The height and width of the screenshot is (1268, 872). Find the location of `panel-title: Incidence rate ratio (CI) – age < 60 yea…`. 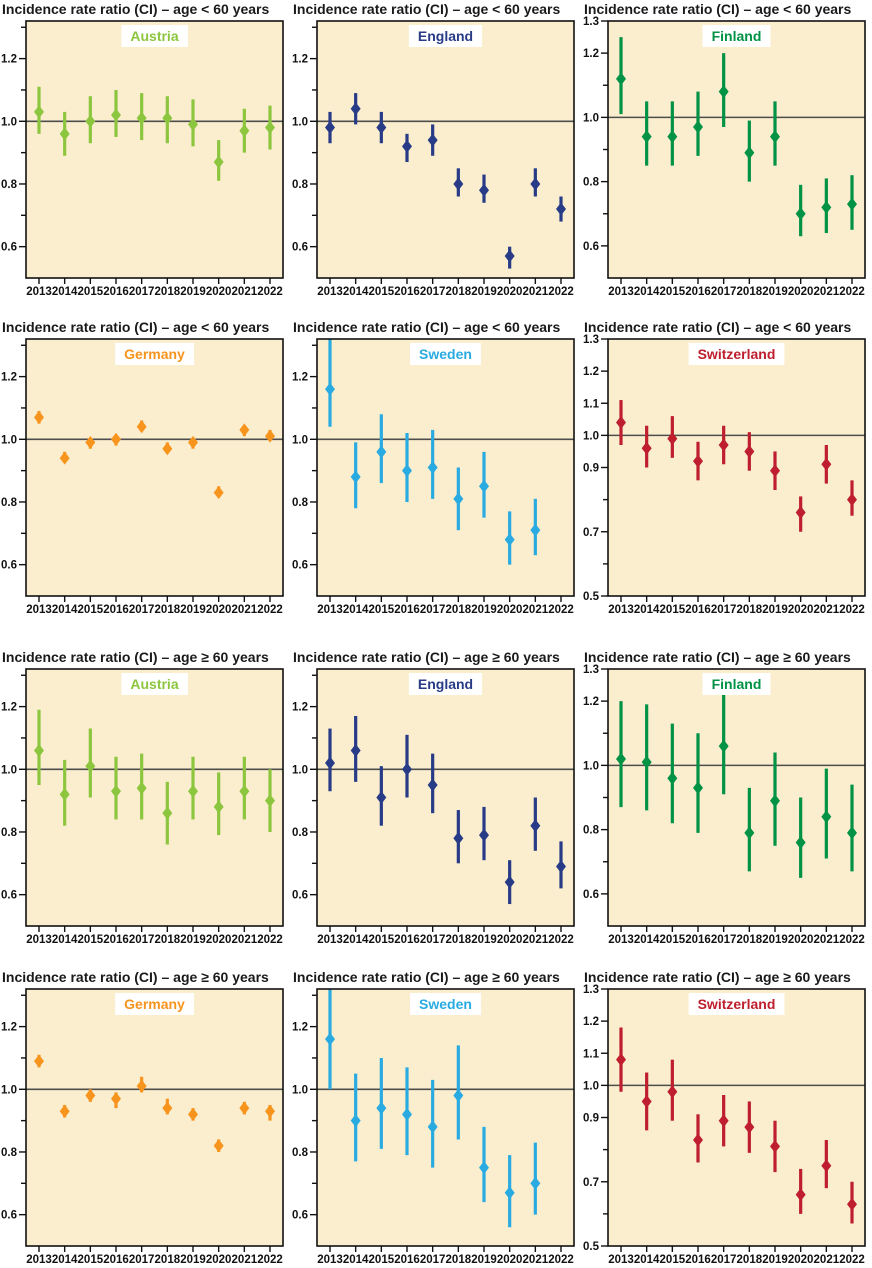

panel-title: Incidence rate ratio (CI) – age < 60 yea… is located at coordinates (427, 9).